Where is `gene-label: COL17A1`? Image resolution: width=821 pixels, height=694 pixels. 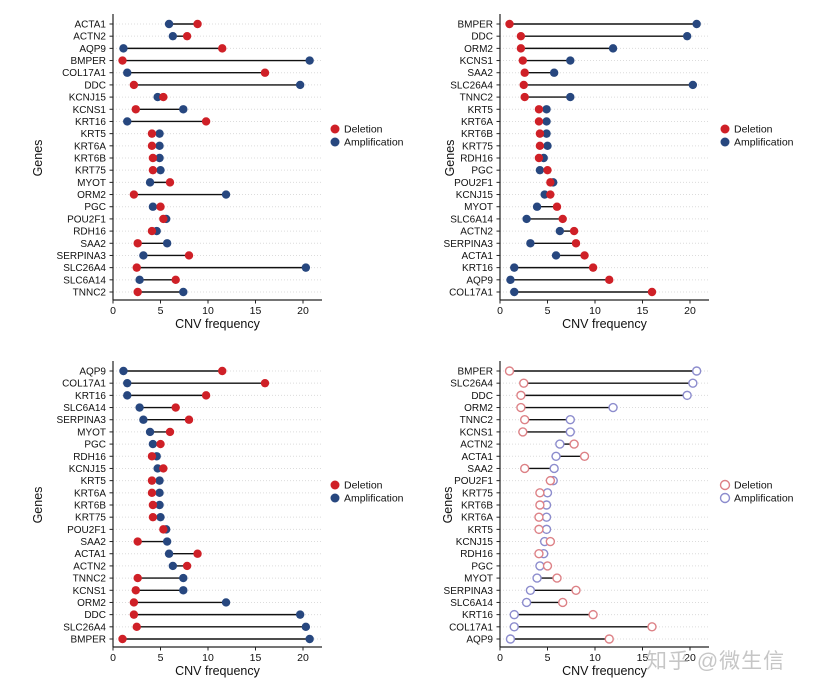
gene-label: COL17A1 is located at coordinates (84, 73).